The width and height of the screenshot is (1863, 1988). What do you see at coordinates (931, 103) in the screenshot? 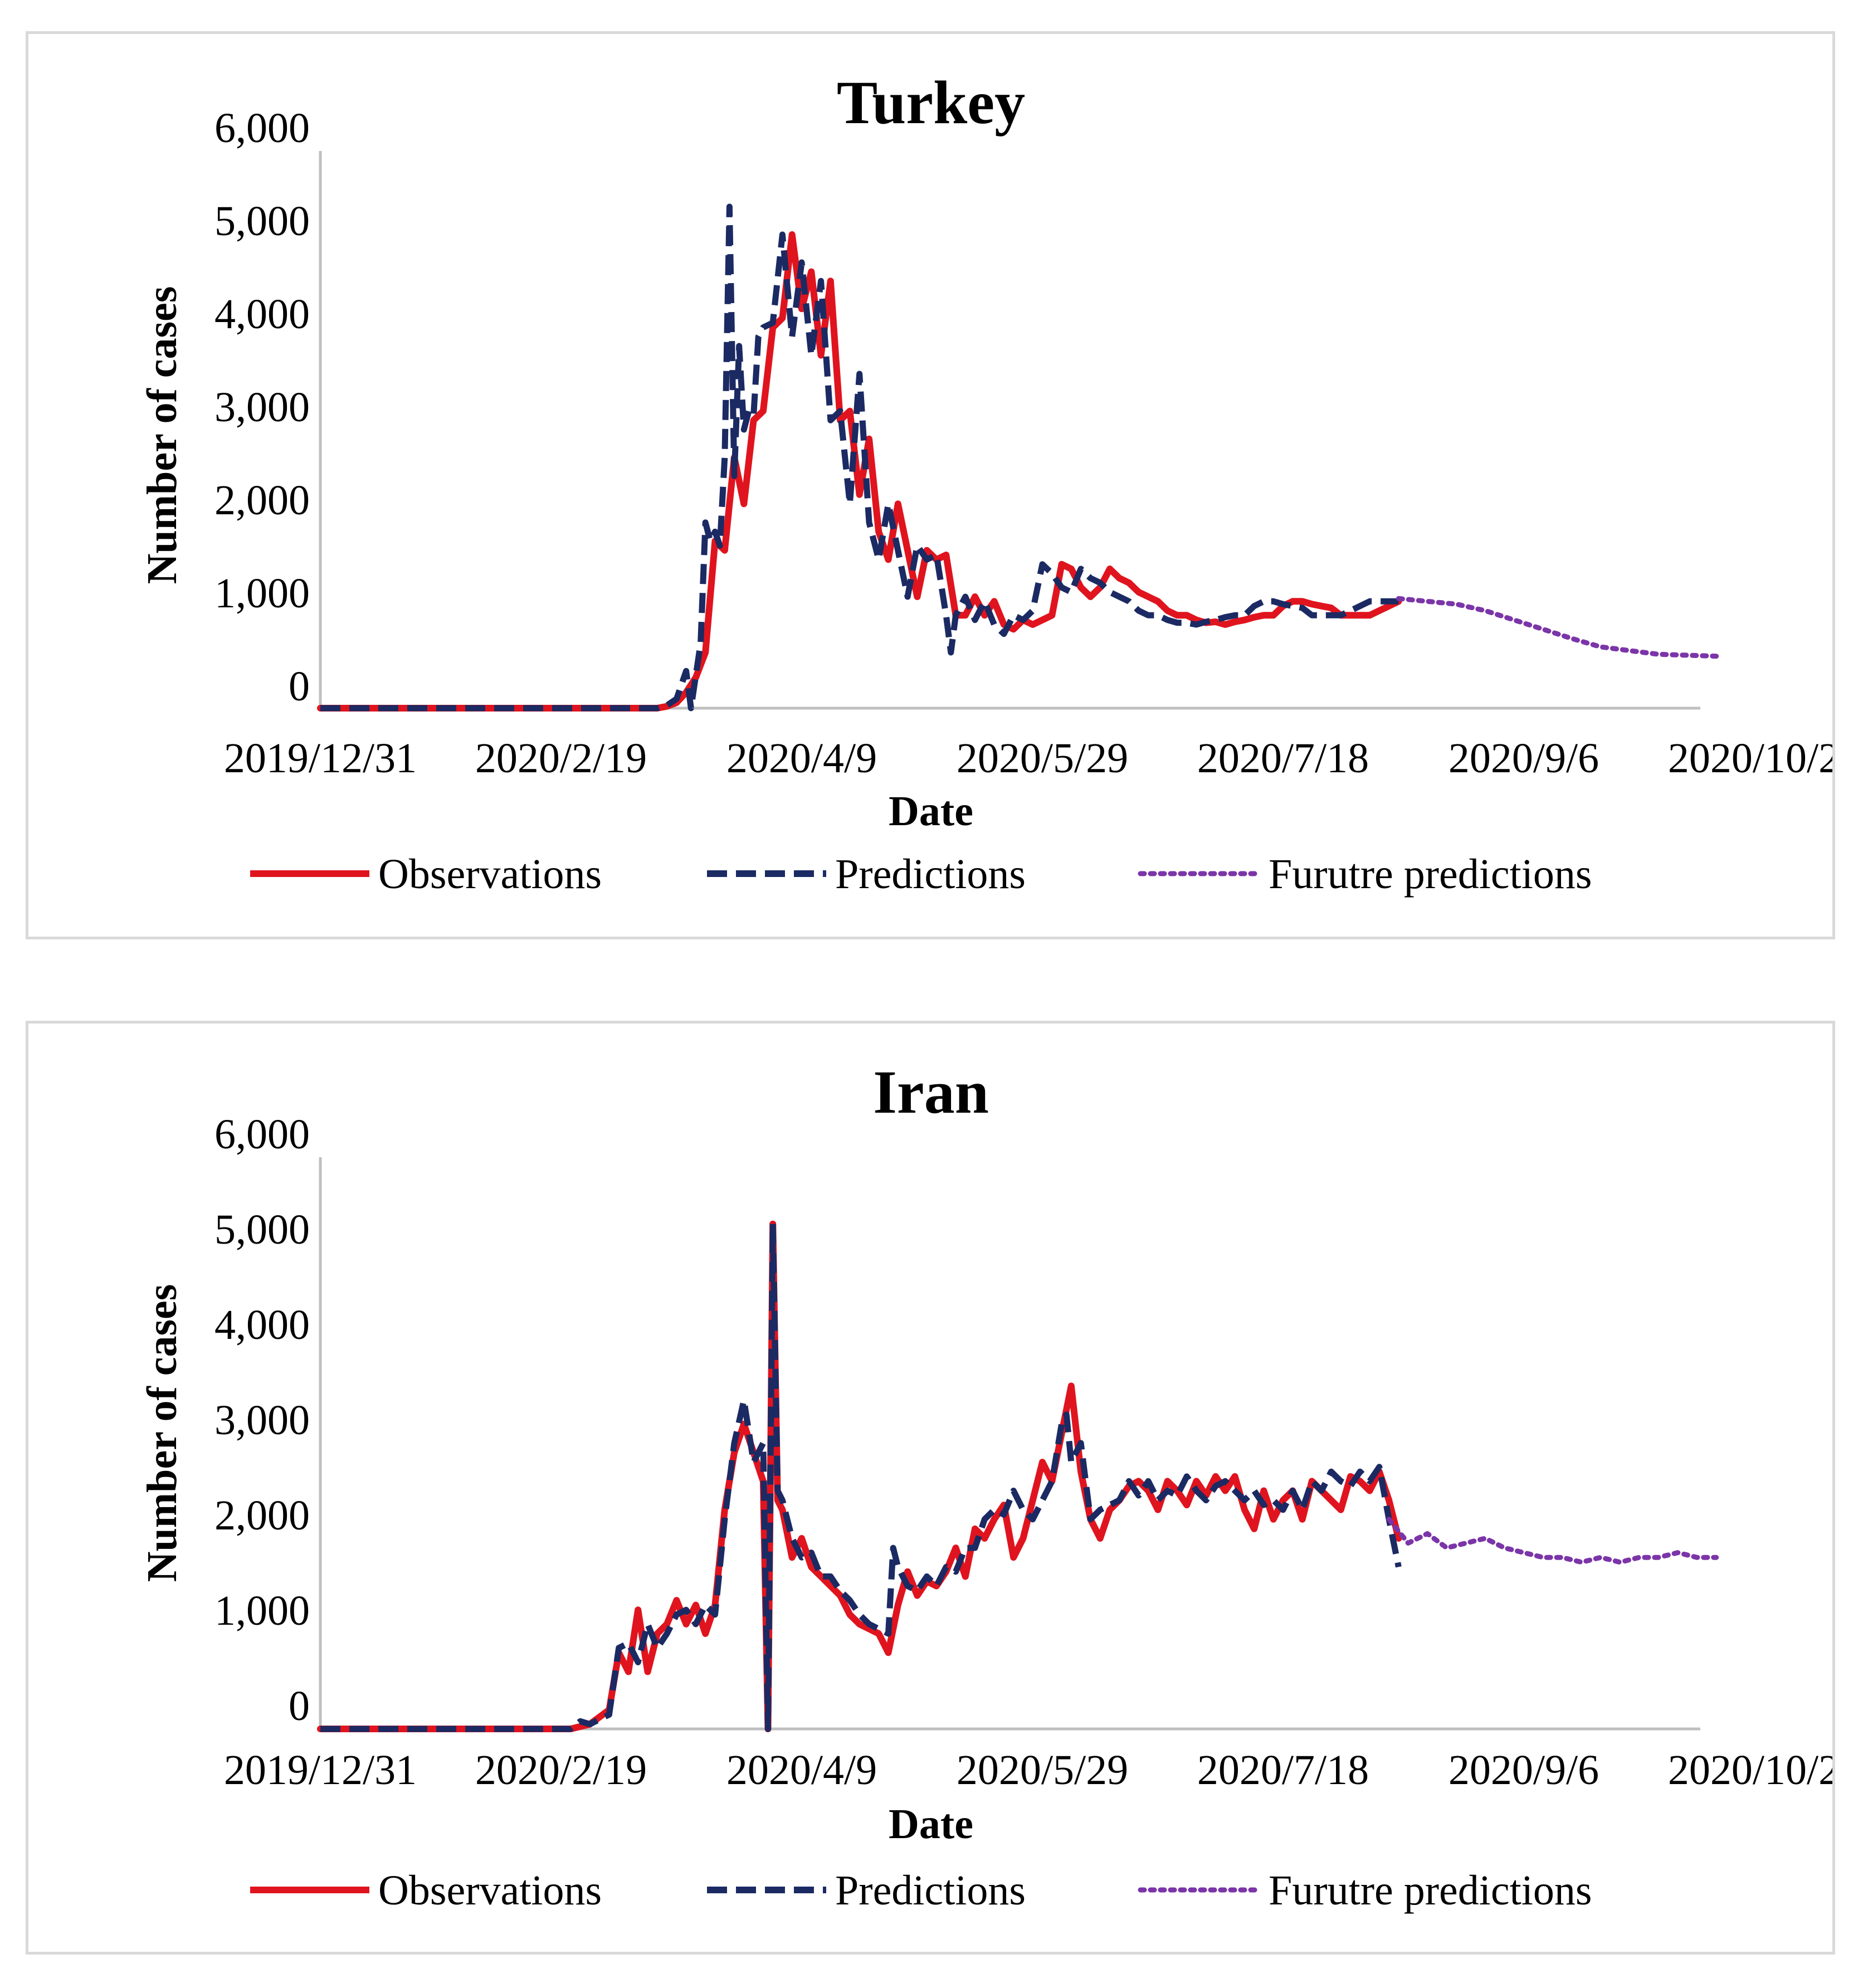
I see `chart-title: Turkey` at bounding box center [931, 103].